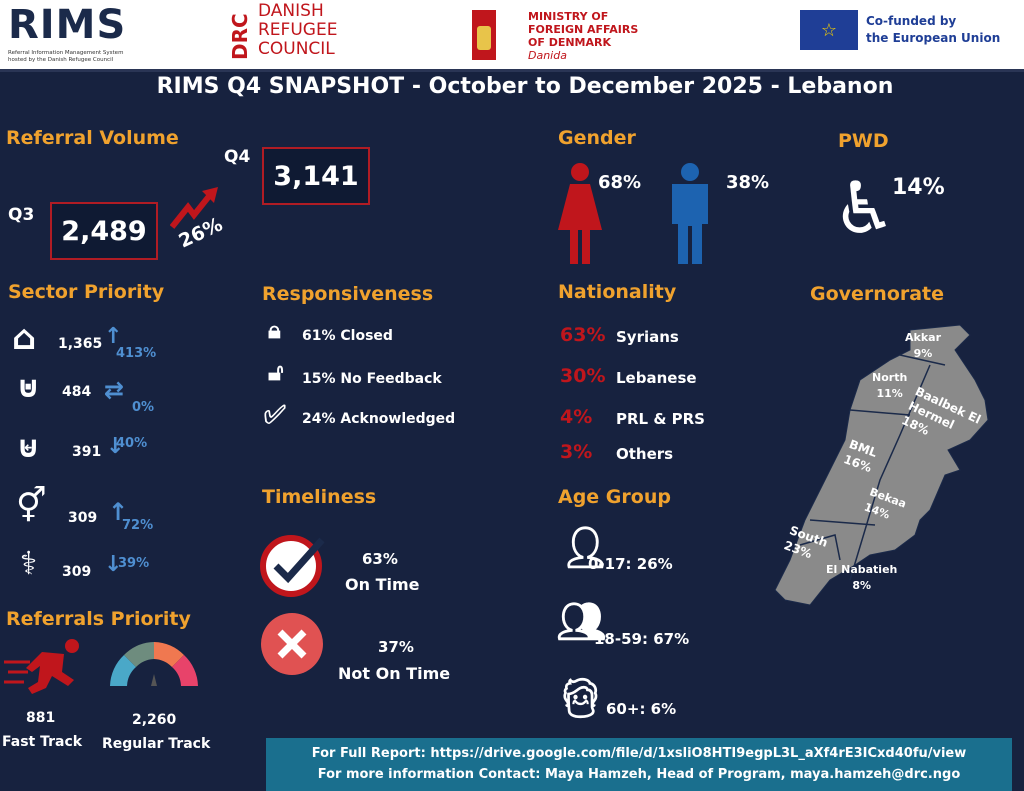  Describe the element at coordinates (114, 390) in the screenshot. I see `arrows-swap-icon: ⇄` at that location.